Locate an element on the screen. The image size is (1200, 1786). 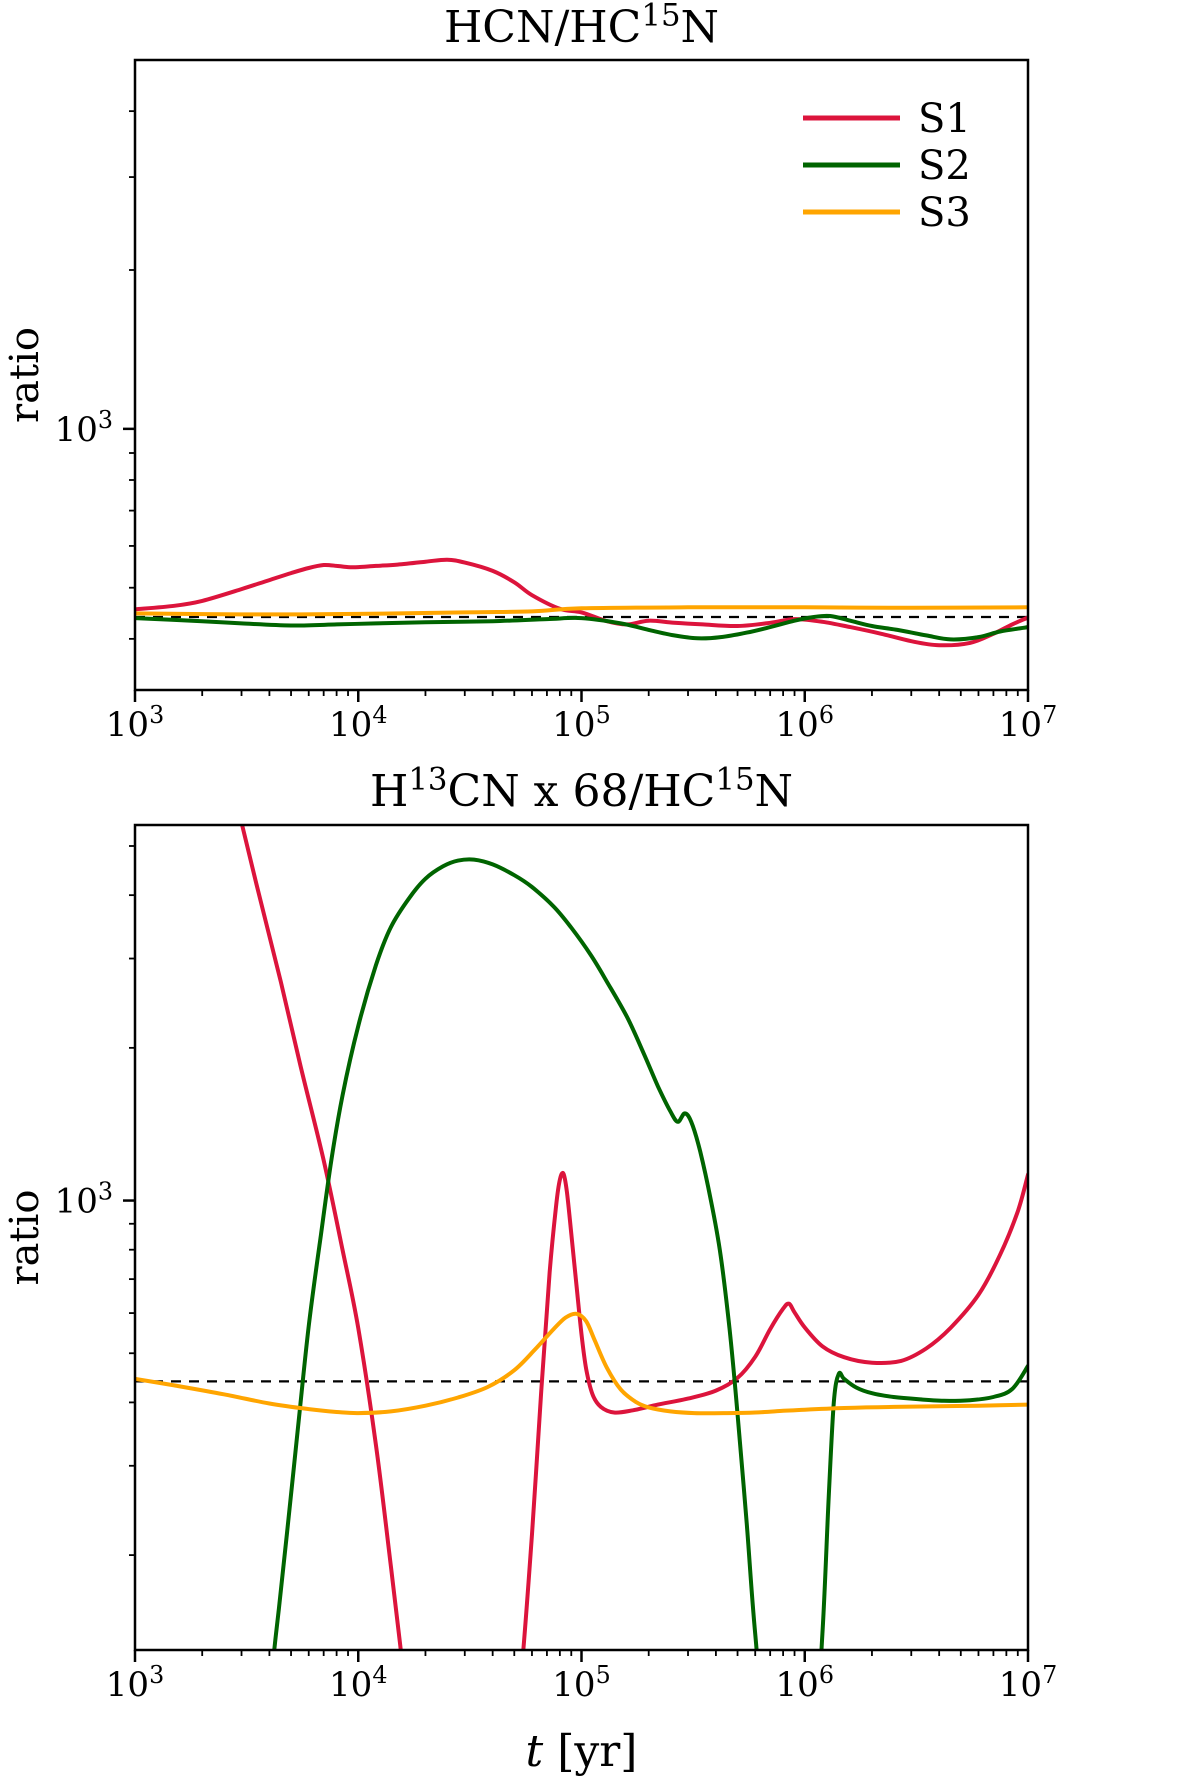
series-group-top is located at coordinates (581, 602).